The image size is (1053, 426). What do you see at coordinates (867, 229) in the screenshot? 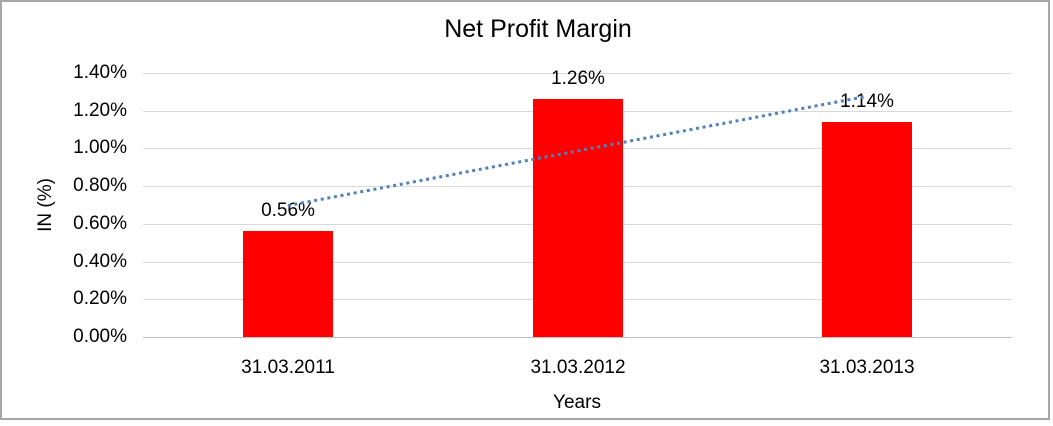
I see `bar-31.03.2013` at bounding box center [867, 229].